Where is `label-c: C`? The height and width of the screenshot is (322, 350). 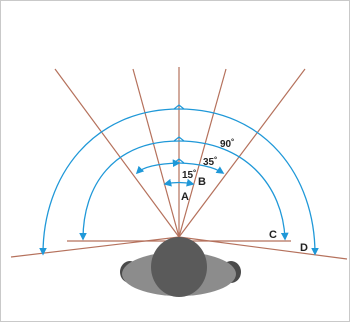
label-c: C is located at coordinates (273, 235).